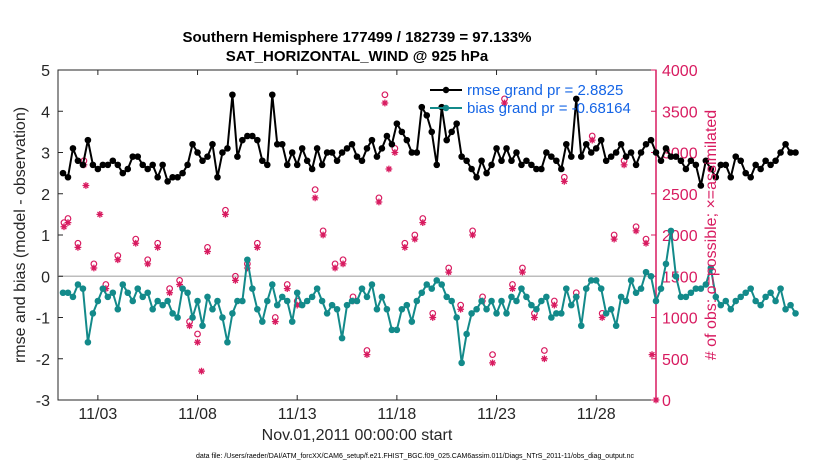 This screenshot has height=470, width=830. Describe the element at coordinates (43, 319) in the screenshot. I see `y-left-tick-label: -1` at that location.